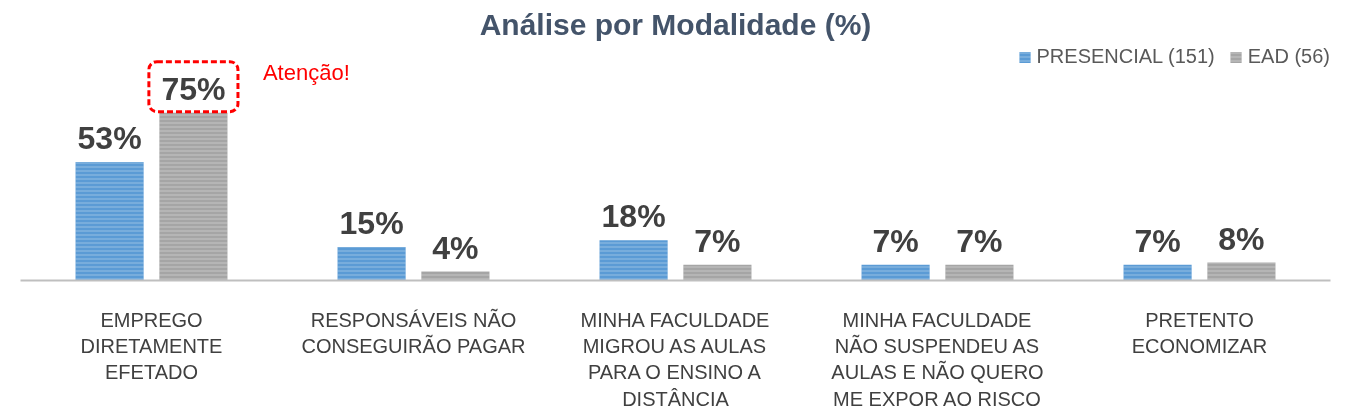 This screenshot has width=1345, height=416. I want to click on data-label: 4%, so click(455, 247).